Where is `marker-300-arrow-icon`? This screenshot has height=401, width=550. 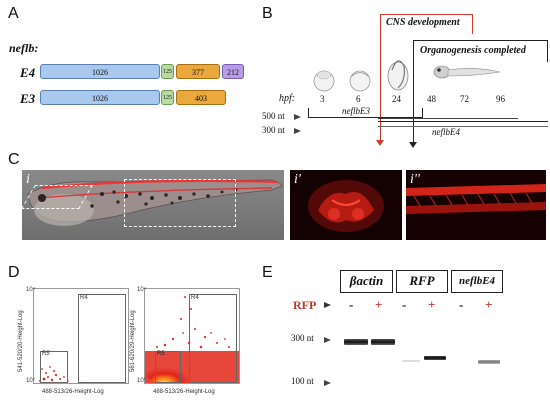 marker-300-arrow-icon is located at coordinates (297, 131).